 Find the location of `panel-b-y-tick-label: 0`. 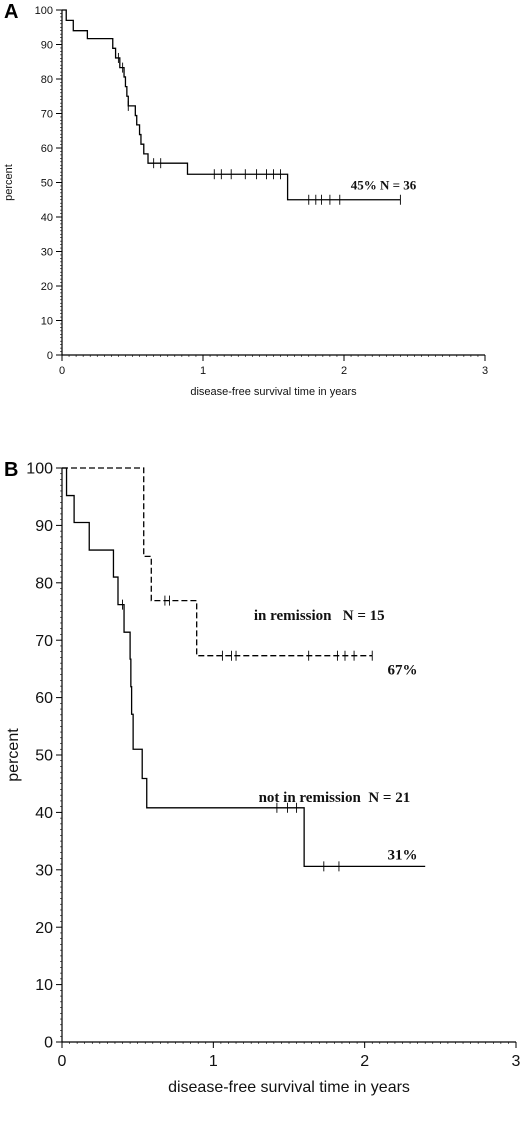

panel-b-y-tick-label: 0 is located at coordinates (48, 1043).